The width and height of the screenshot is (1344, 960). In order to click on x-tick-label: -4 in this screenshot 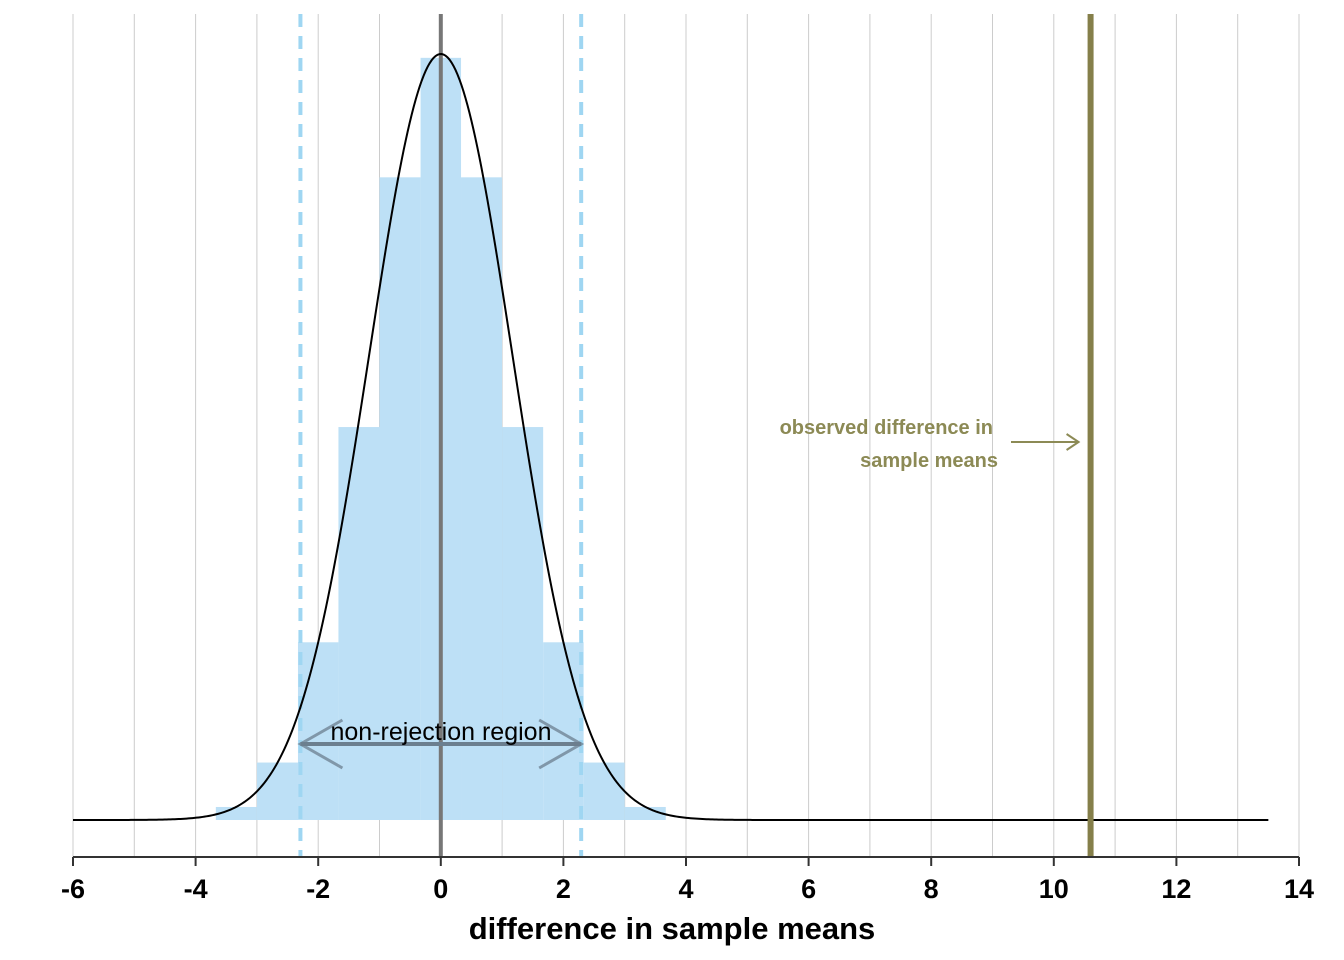, I will do `click(196, 889)`.